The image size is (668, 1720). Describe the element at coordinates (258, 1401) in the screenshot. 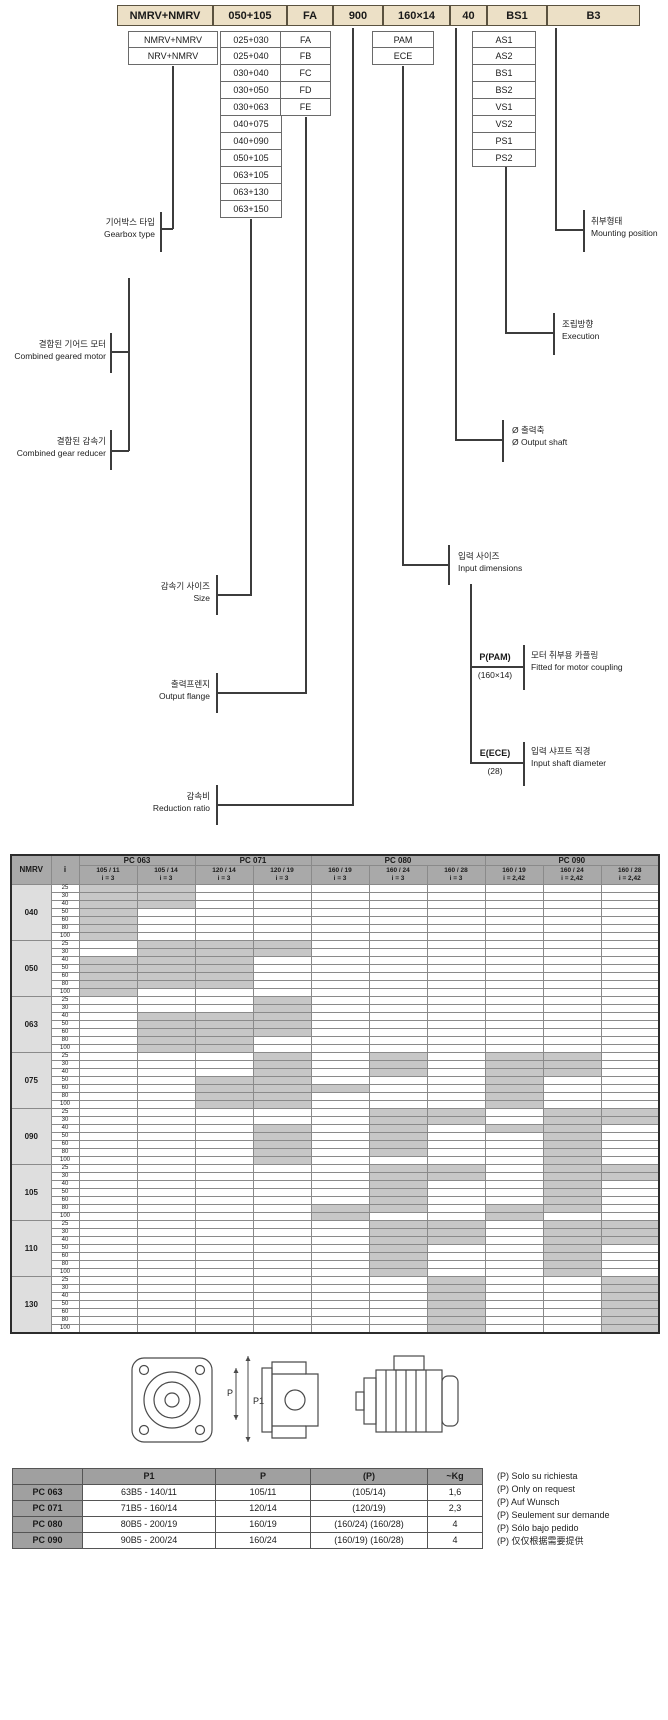

I see `dimension-label-p1: P1` at that location.